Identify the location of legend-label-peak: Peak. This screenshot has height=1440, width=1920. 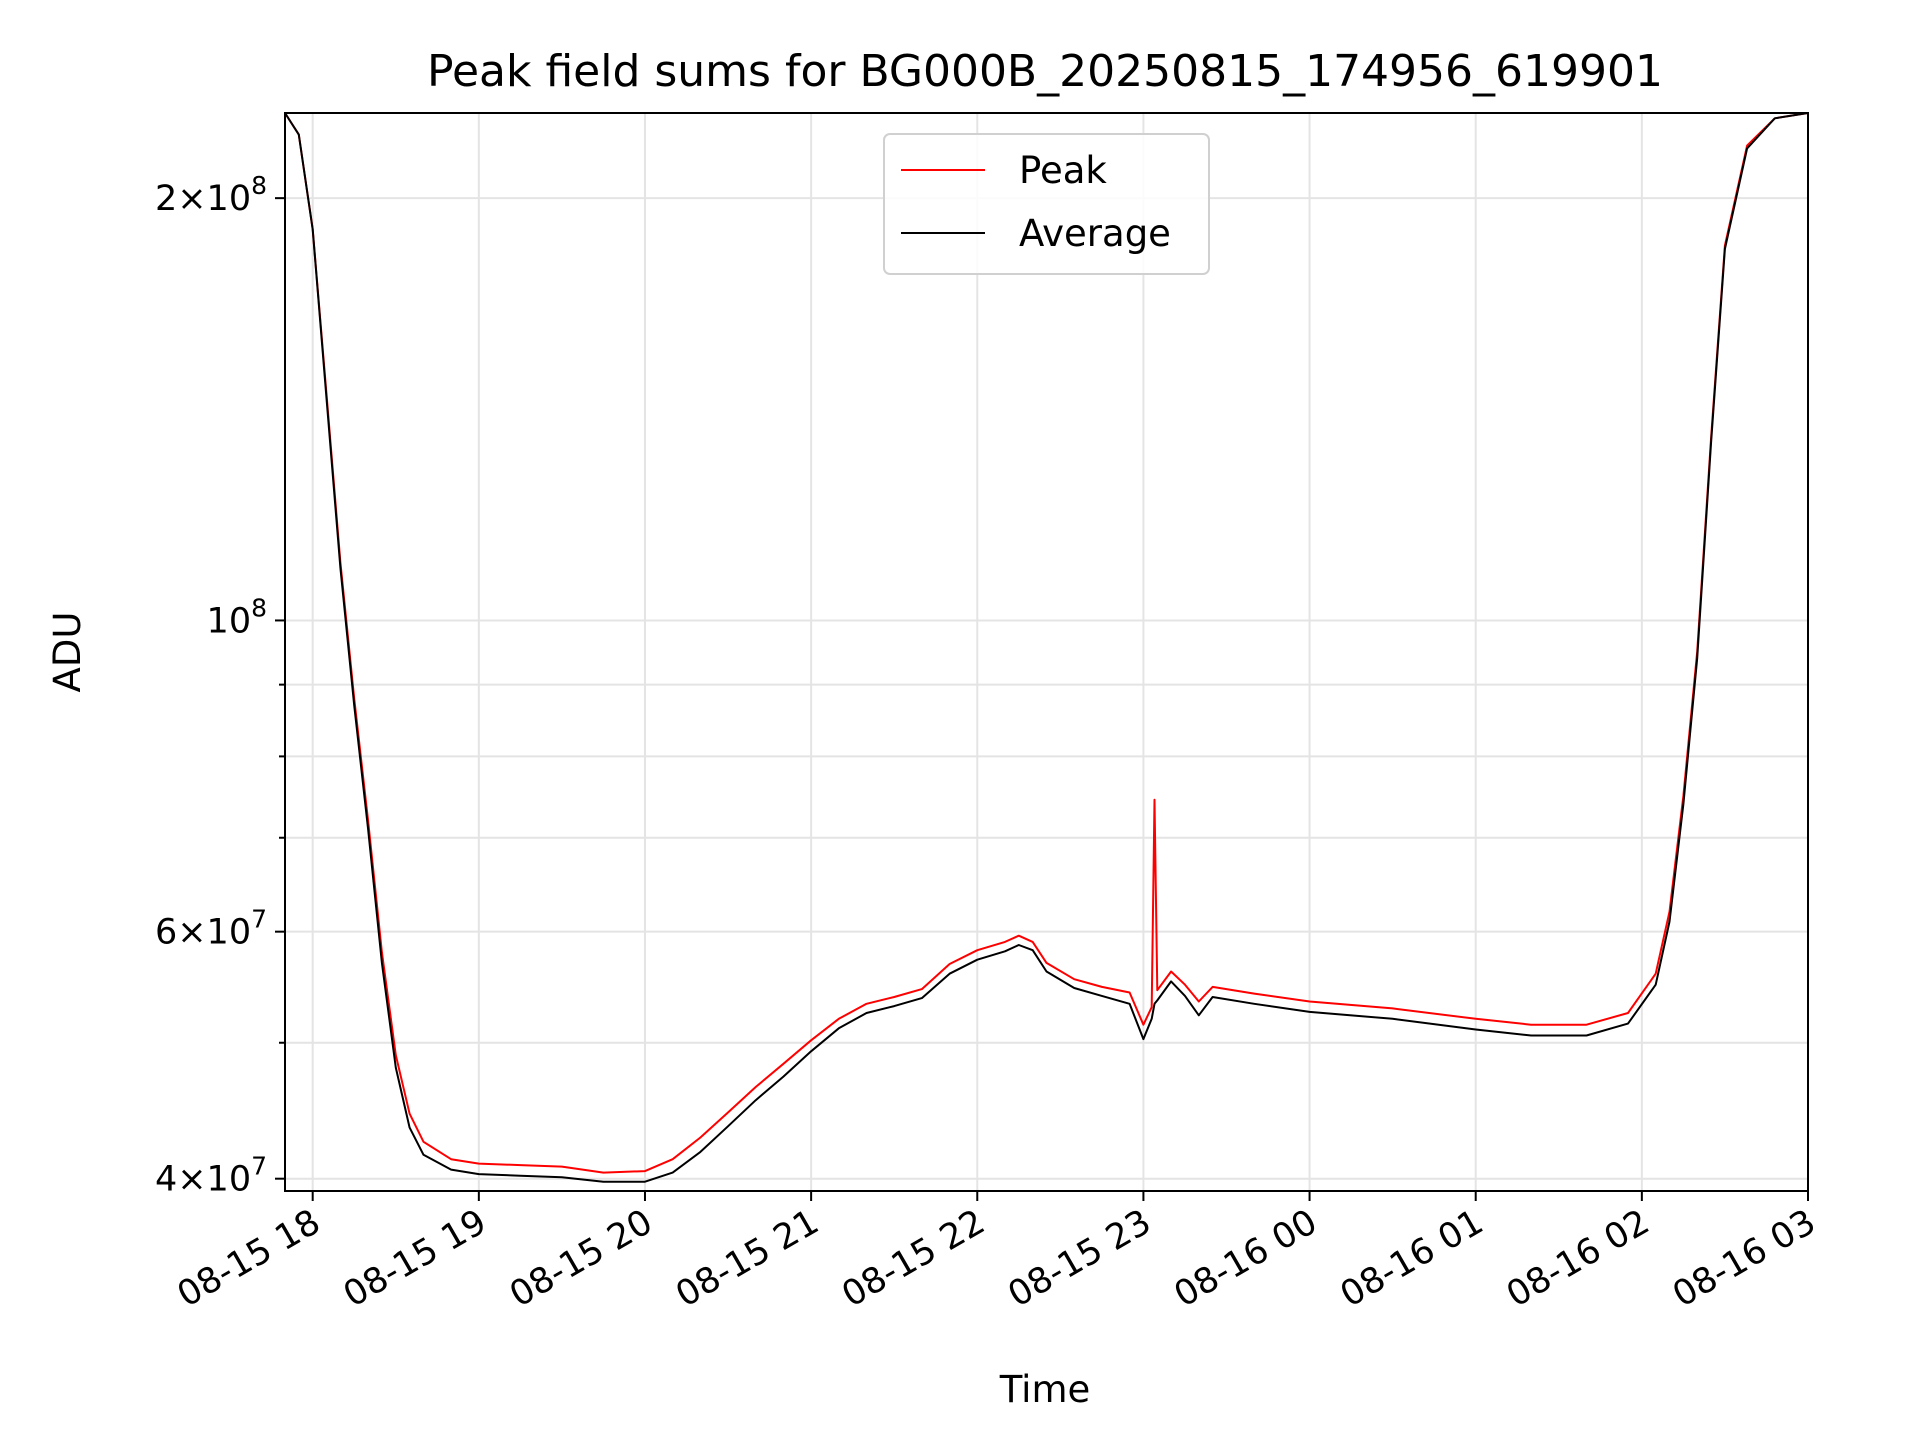
(1063, 170).